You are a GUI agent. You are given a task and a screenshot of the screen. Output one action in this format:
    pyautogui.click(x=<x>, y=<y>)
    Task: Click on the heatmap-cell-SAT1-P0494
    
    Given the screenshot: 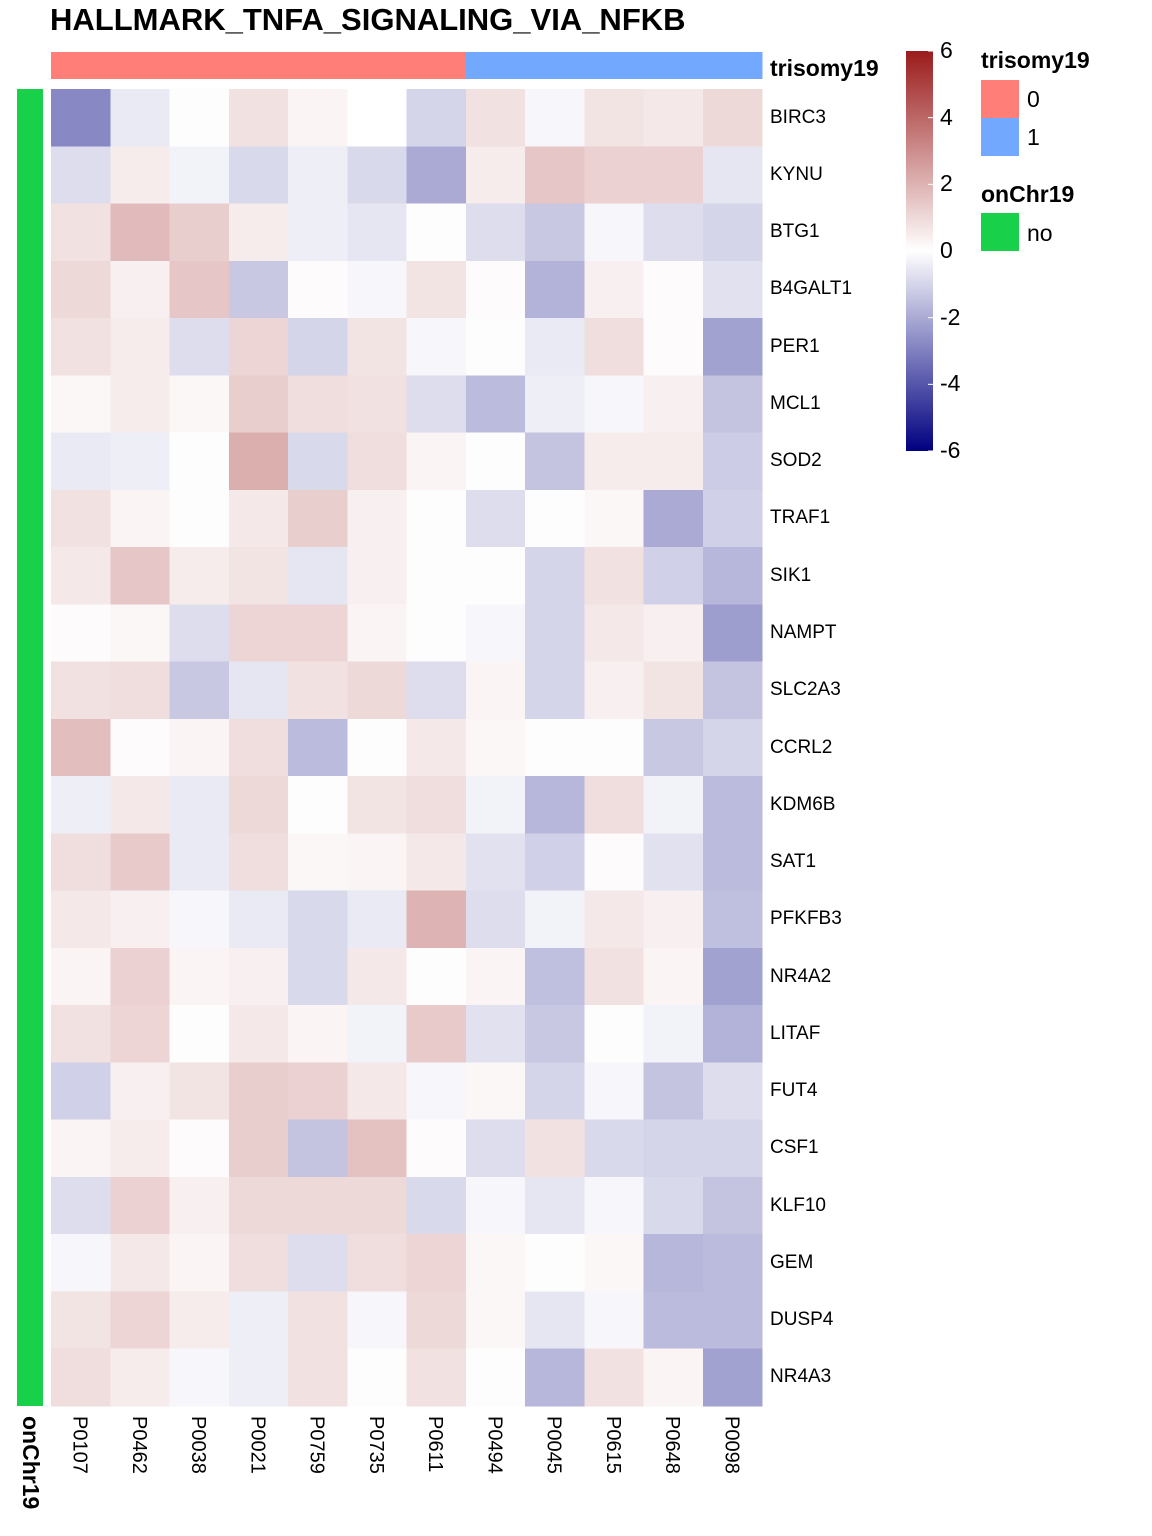 What is the action you would take?
    pyautogui.click(x=495, y=862)
    